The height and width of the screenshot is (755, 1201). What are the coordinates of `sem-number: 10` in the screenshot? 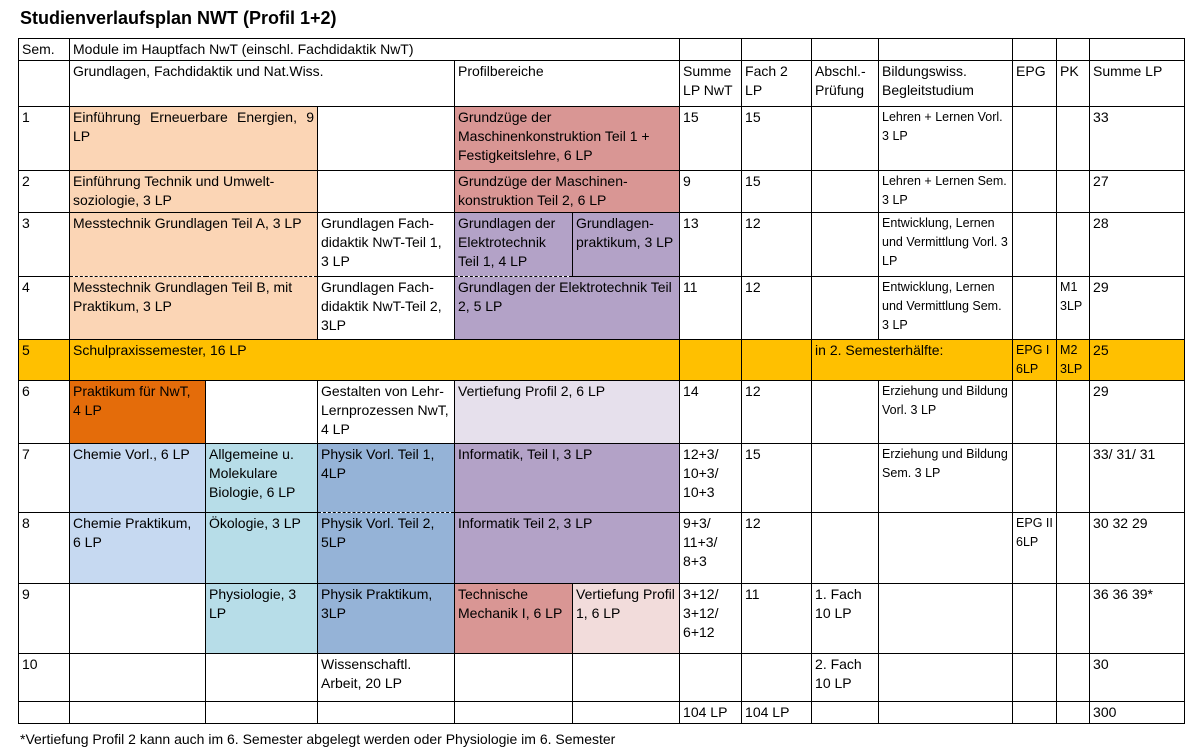 It's located at (44, 677).